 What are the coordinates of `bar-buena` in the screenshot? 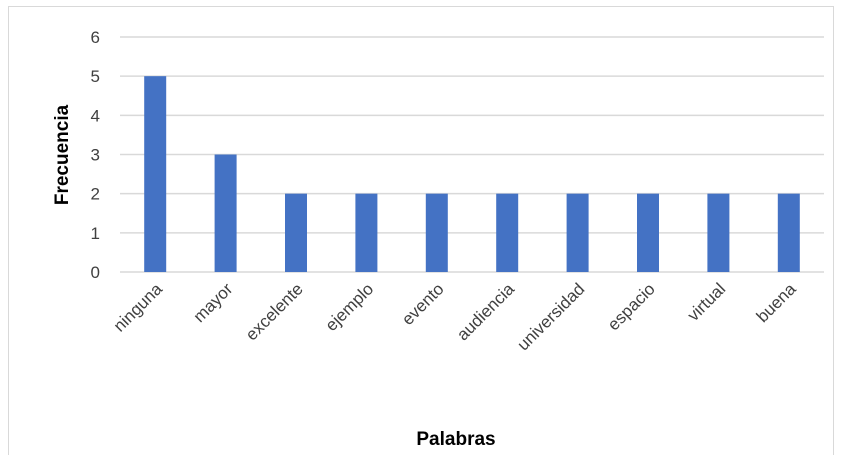 It's located at (788, 232).